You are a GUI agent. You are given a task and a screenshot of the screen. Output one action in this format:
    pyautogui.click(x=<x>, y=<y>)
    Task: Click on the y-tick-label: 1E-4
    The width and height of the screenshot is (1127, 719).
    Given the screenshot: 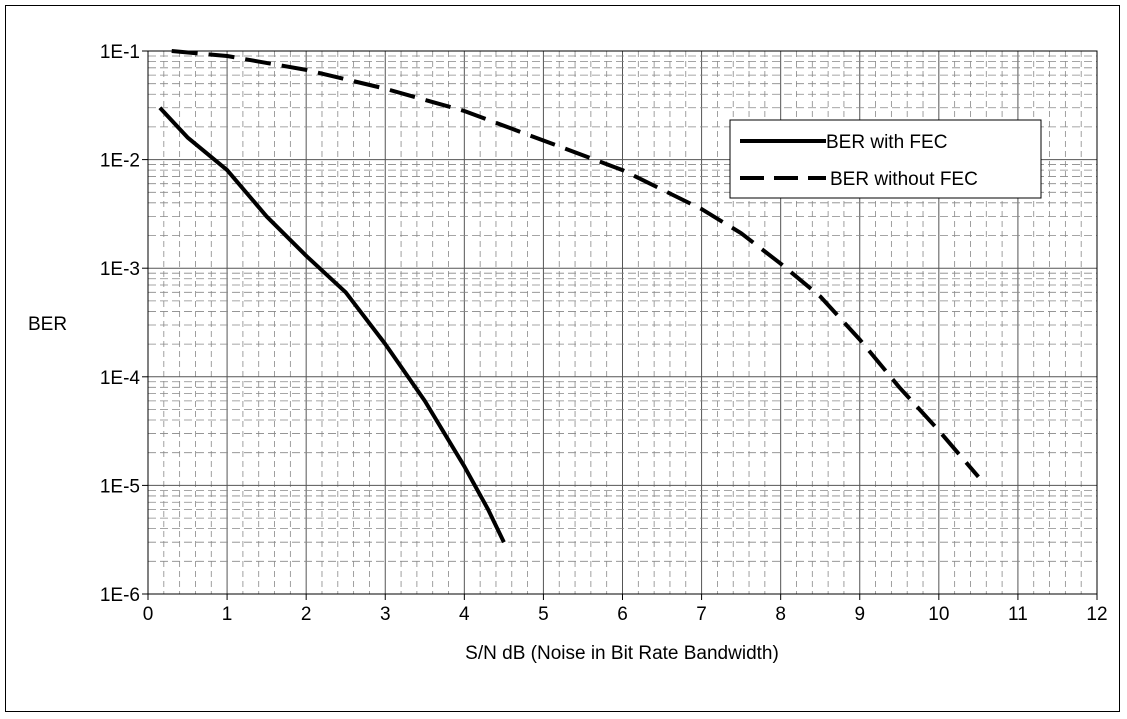 What is the action you would take?
    pyautogui.click(x=120, y=378)
    